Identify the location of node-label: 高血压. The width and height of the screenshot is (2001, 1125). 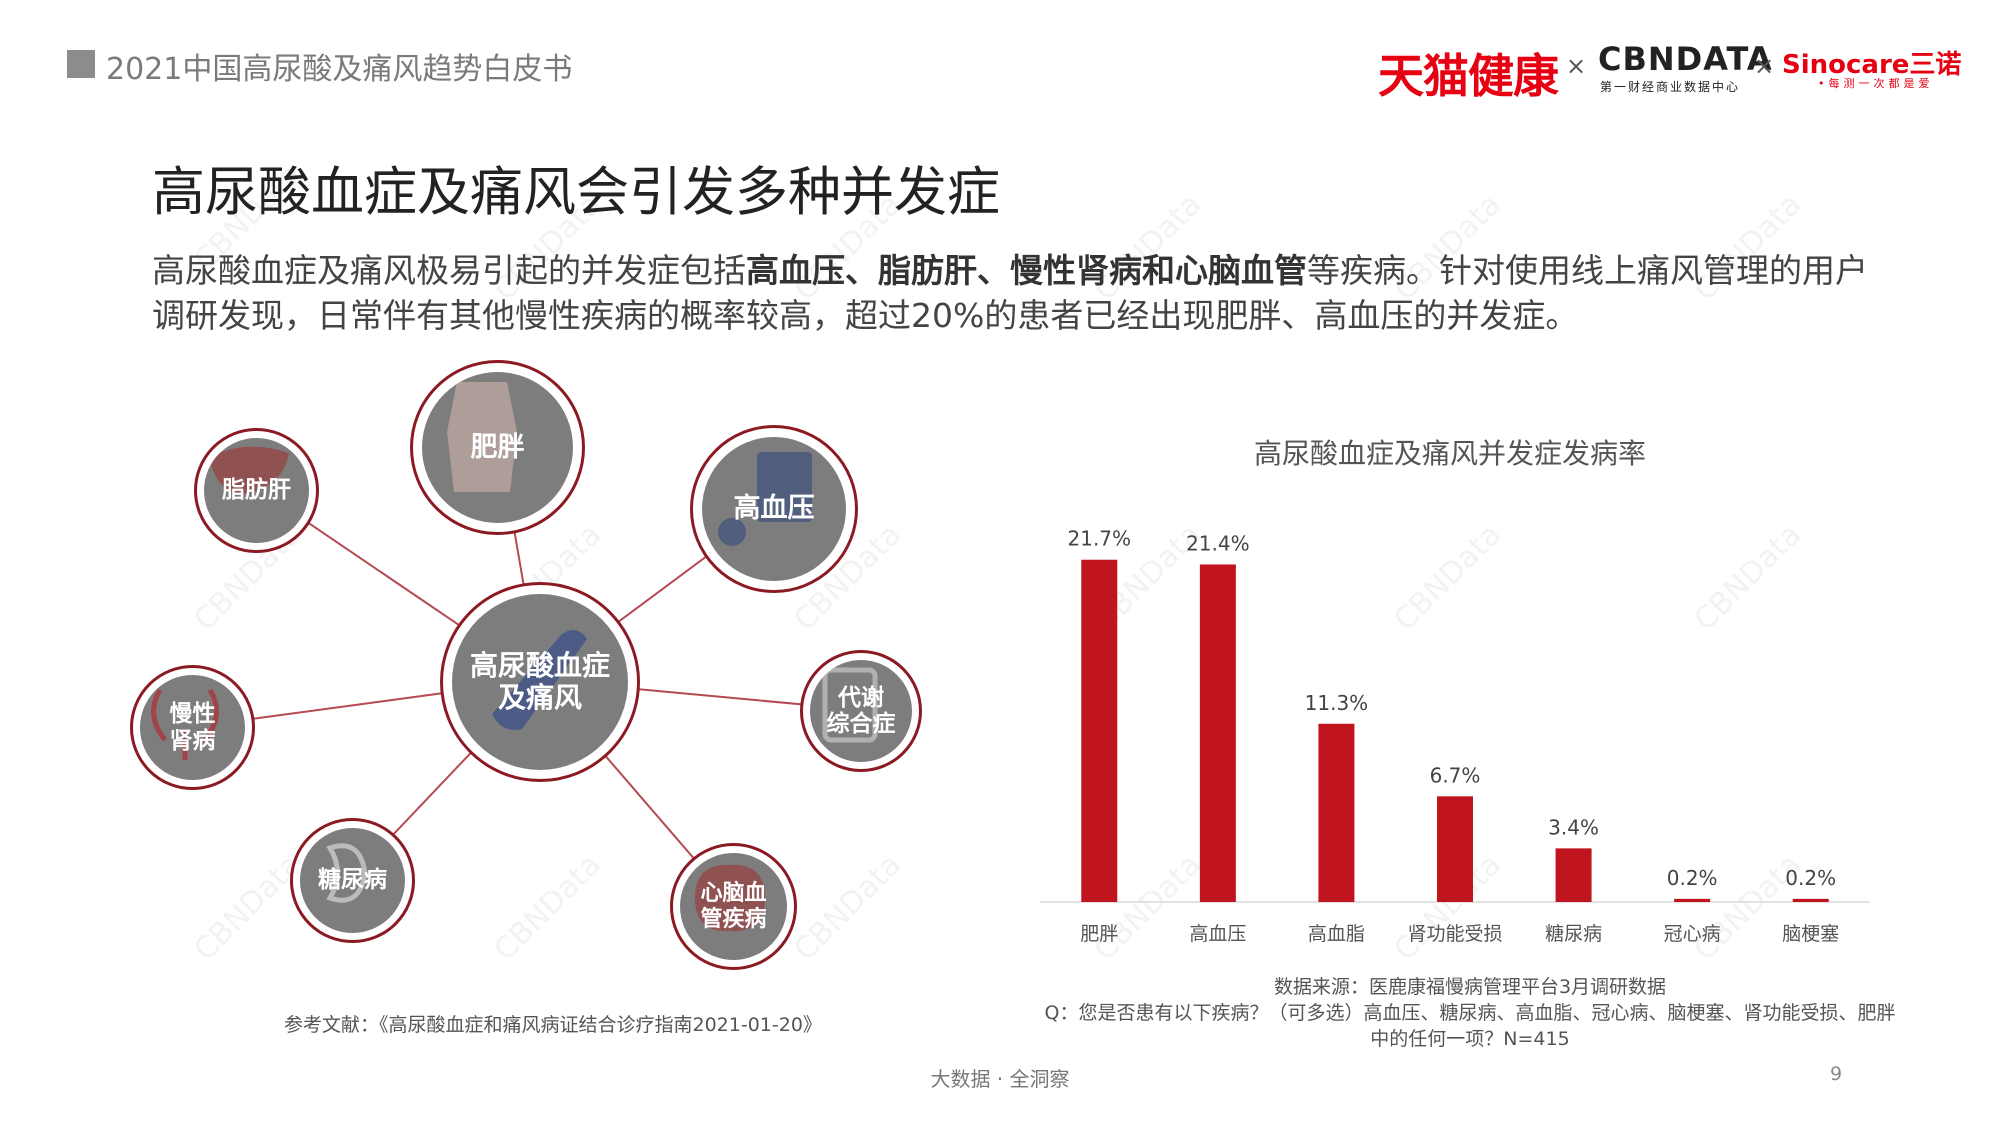
(774, 509).